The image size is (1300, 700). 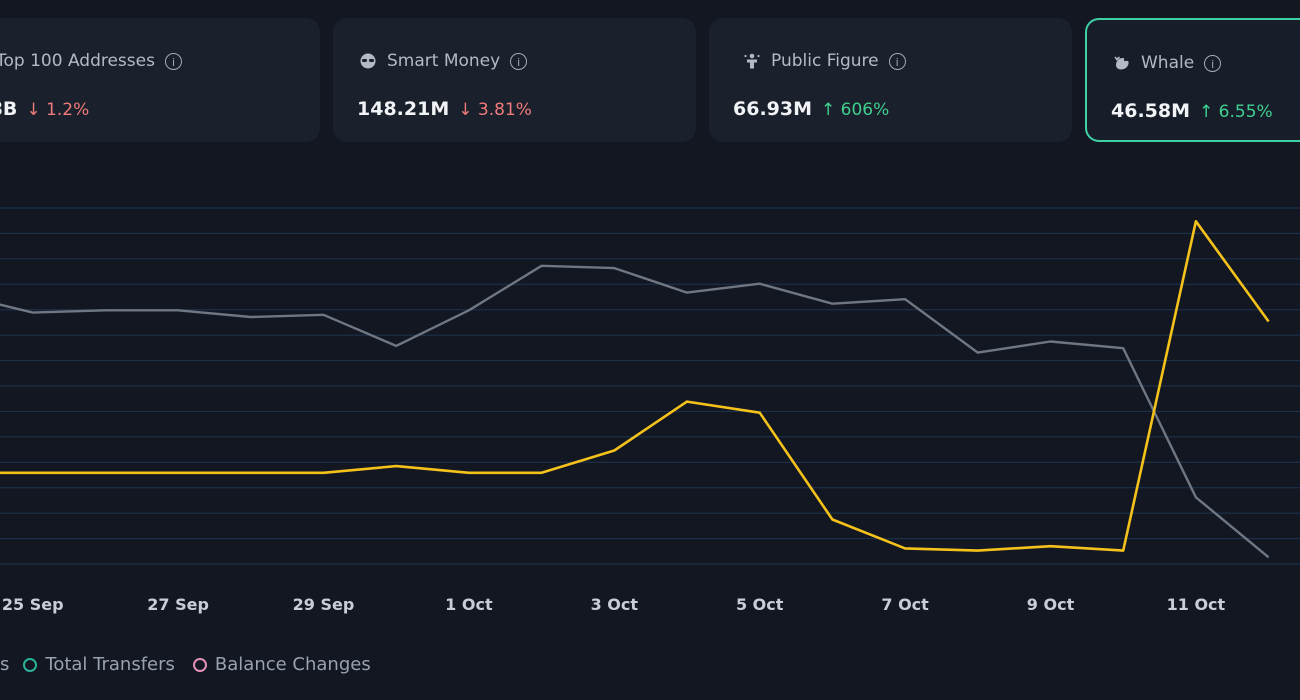 I want to click on legend-item-total-transfers: Total Transfers, so click(x=99, y=664).